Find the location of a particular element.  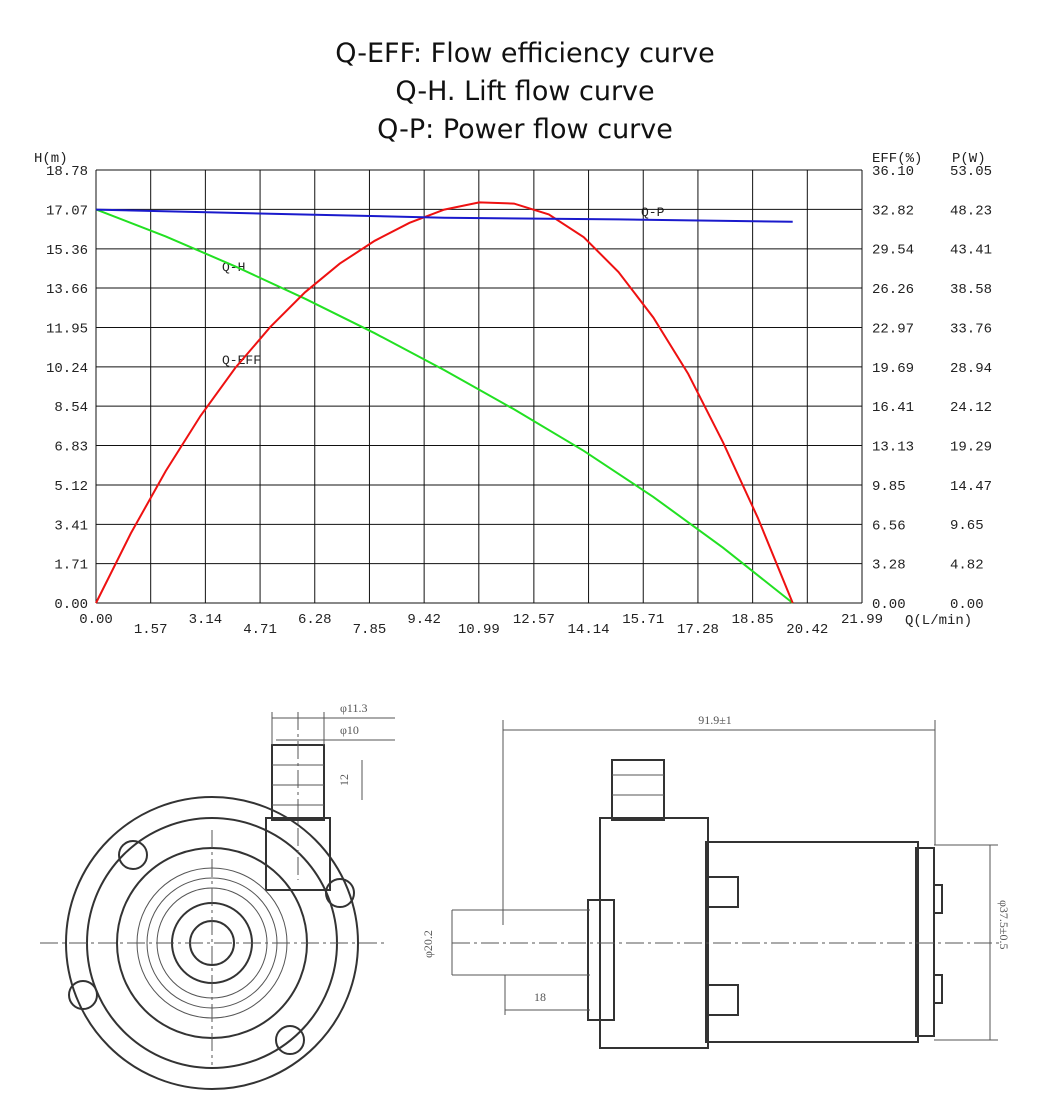

y-tick-label: 11.95 is located at coordinates (67, 329).